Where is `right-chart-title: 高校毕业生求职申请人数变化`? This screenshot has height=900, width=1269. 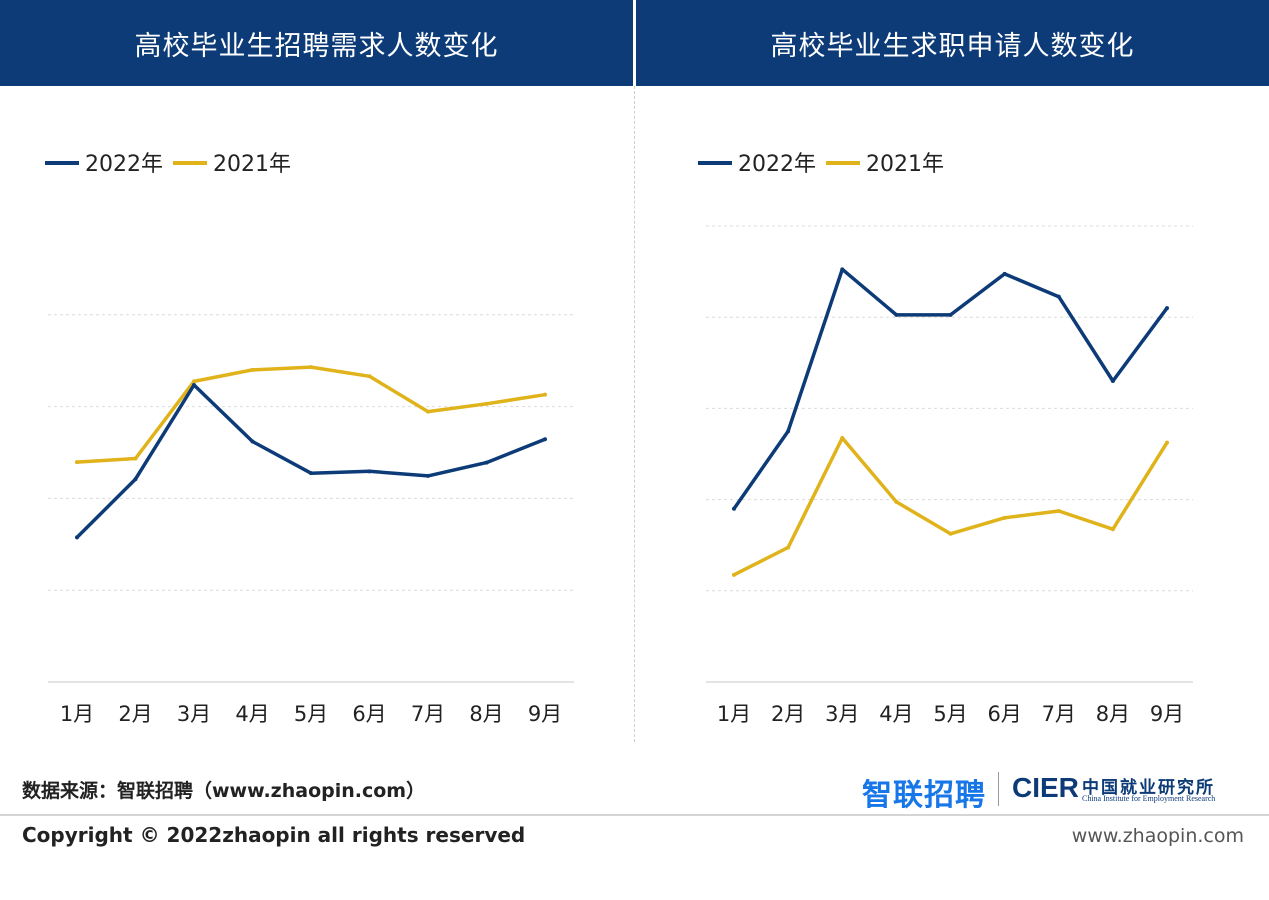 right-chart-title: 高校毕业生求职申请人数变化 is located at coordinates (952, 43).